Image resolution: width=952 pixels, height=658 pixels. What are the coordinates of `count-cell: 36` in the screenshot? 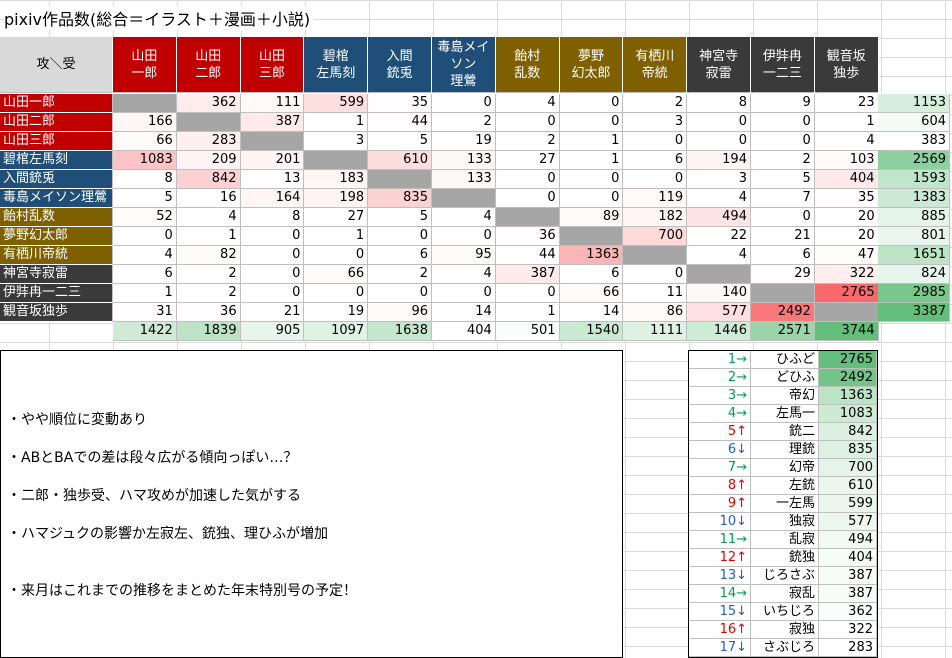 It's located at (527, 236).